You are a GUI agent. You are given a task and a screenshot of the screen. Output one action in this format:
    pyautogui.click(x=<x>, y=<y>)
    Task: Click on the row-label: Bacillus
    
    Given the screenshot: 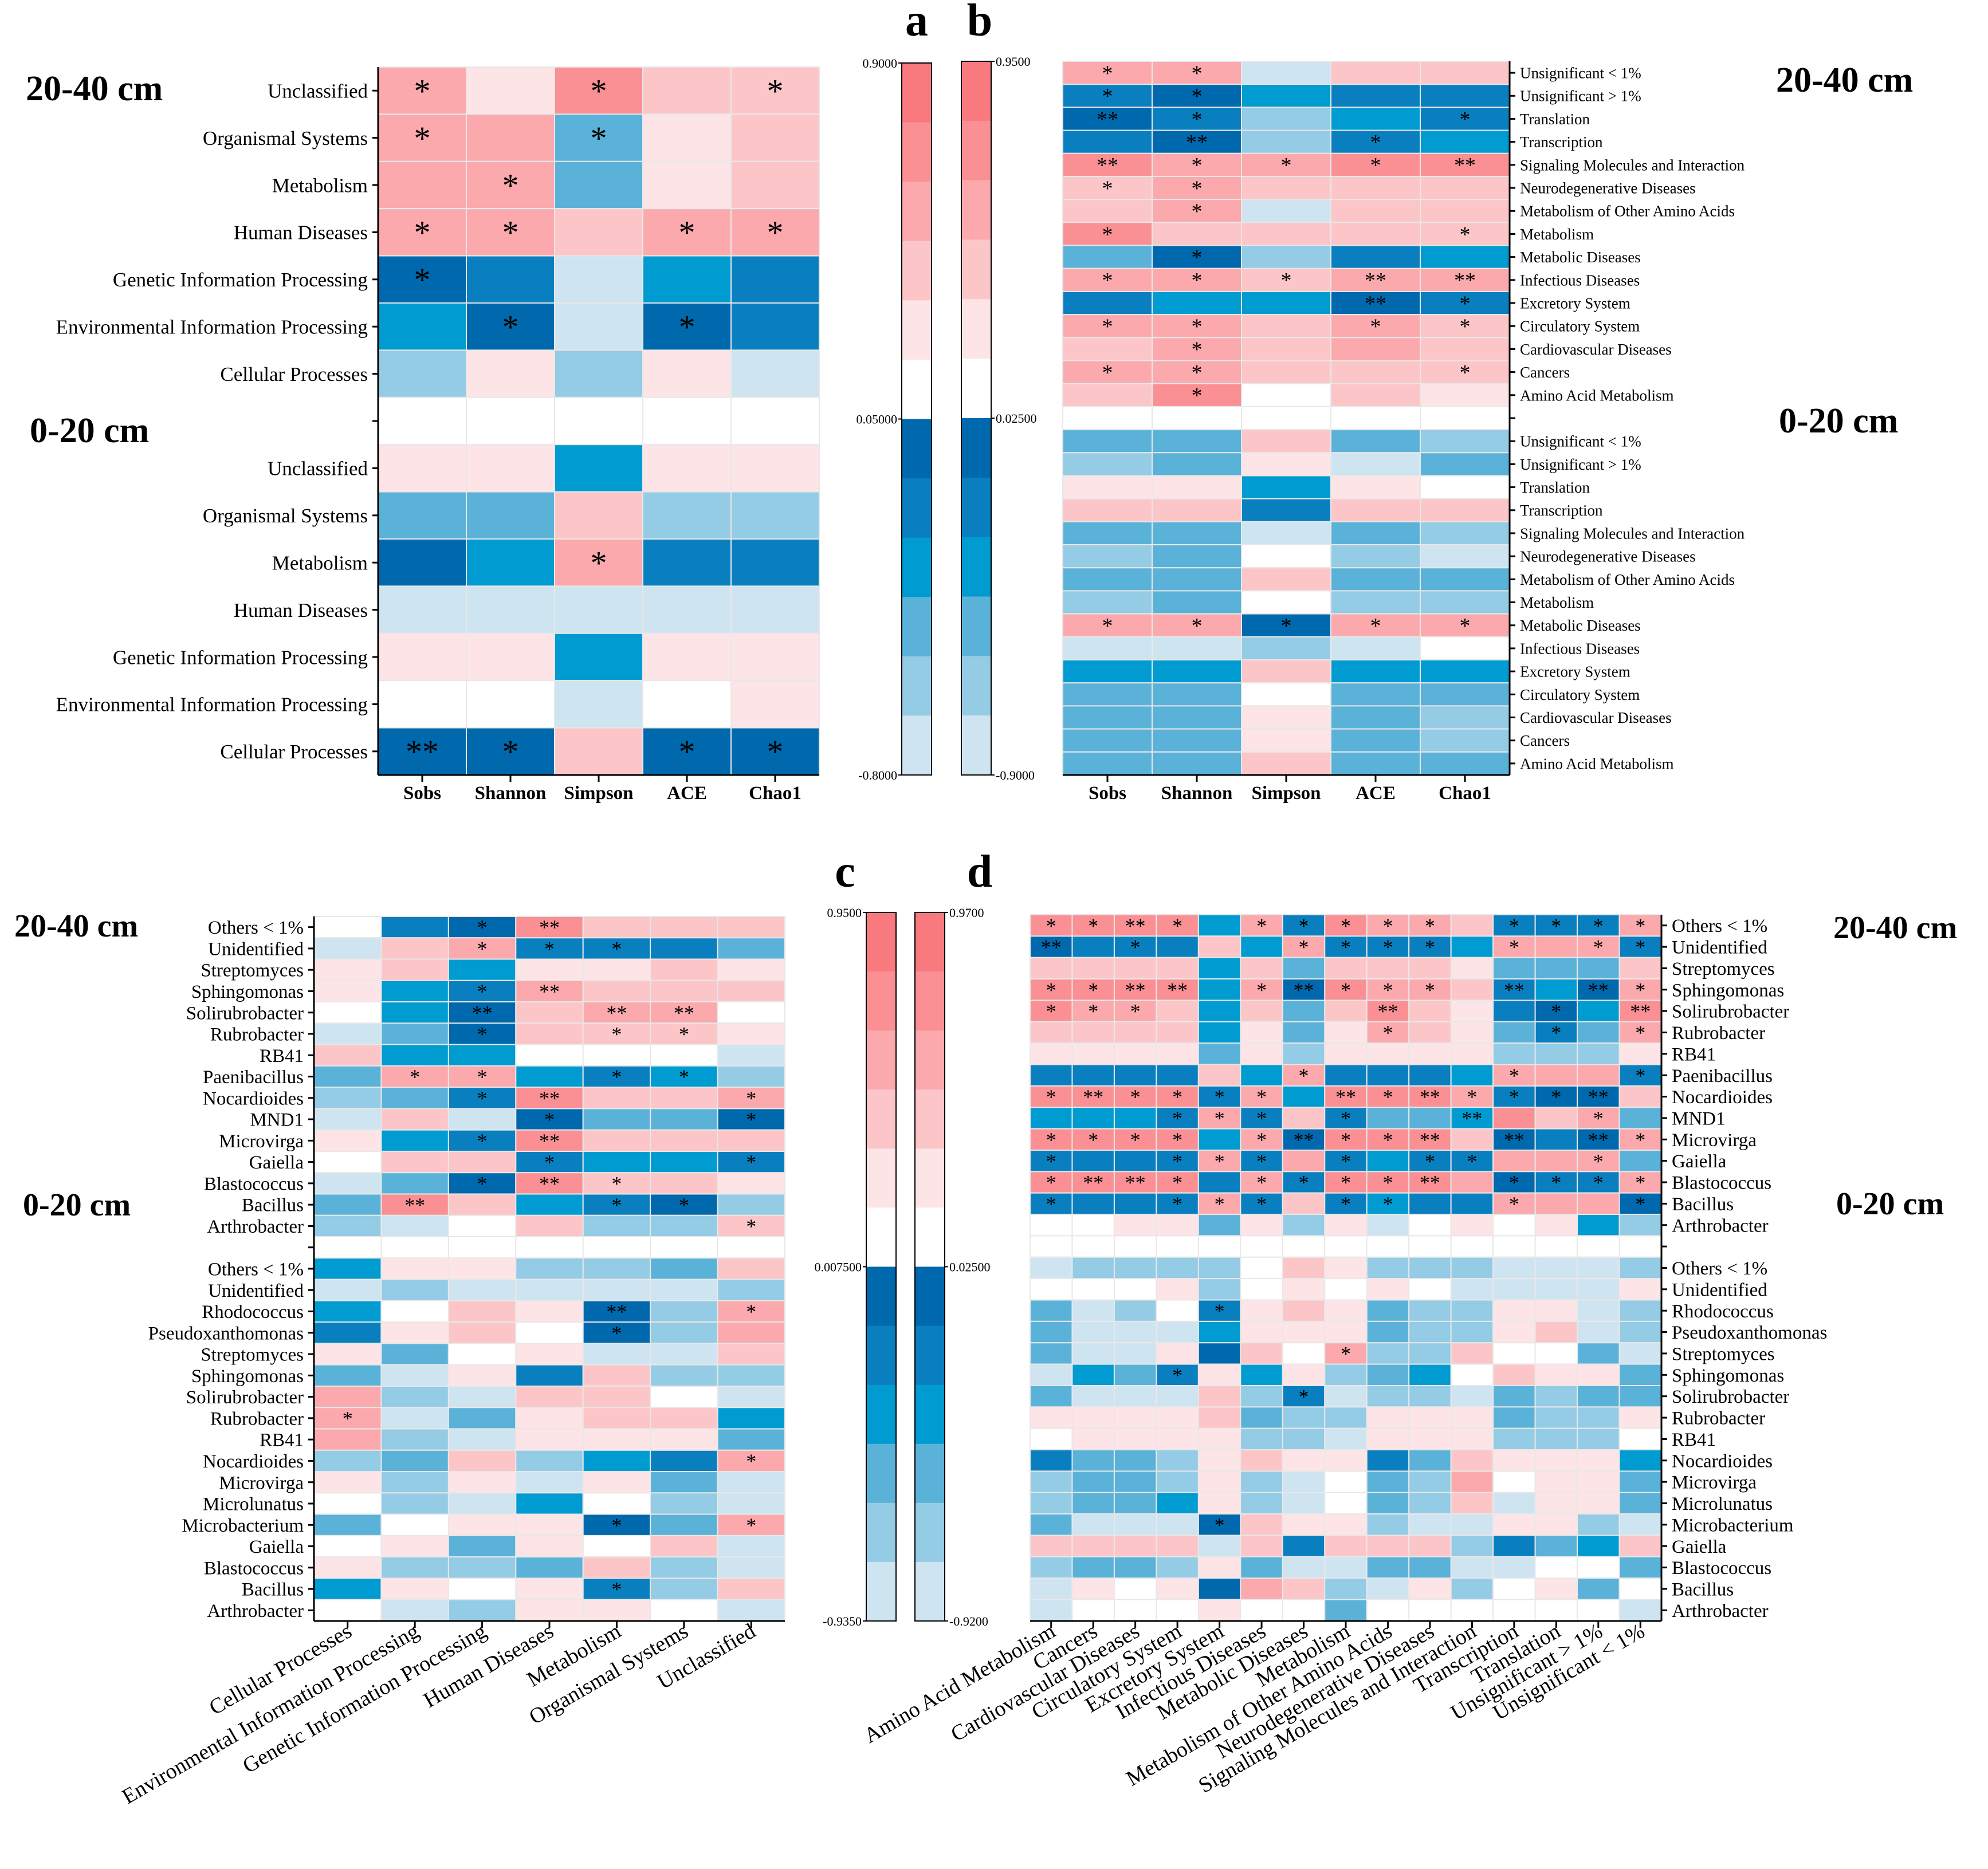 What is the action you would take?
    pyautogui.click(x=1703, y=1590)
    